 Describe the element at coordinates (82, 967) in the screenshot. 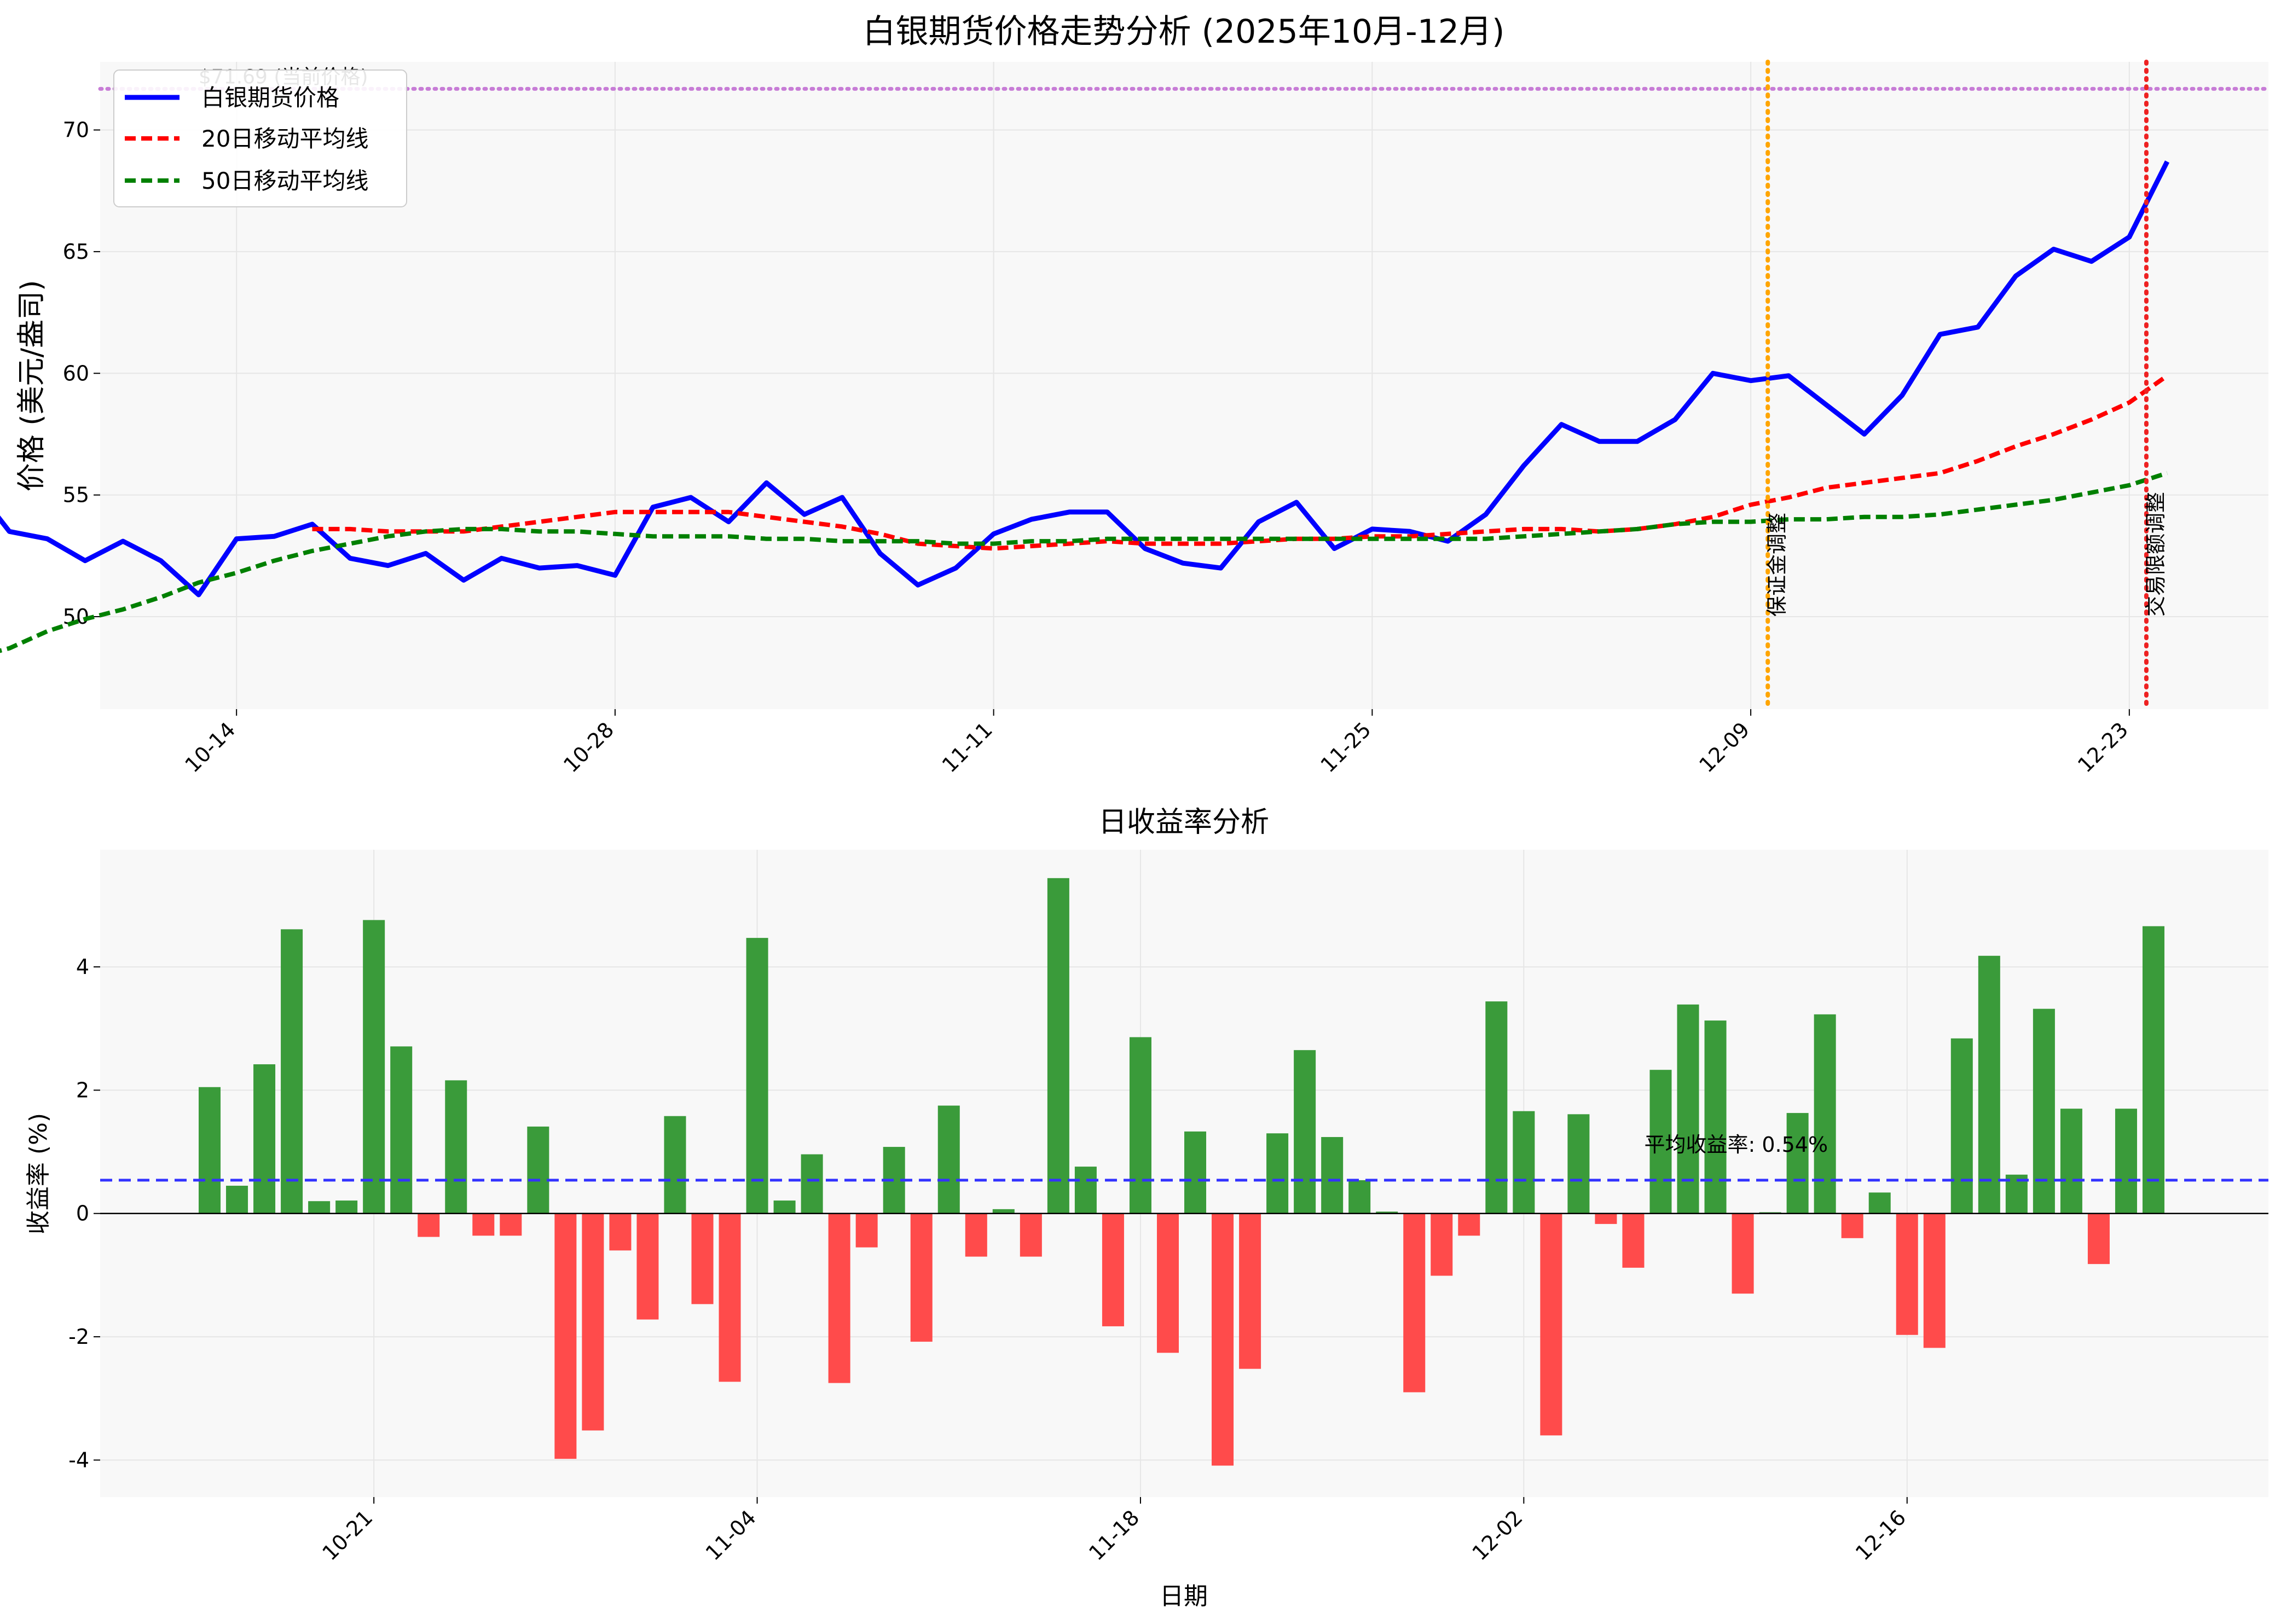

I see `returns-y-tick-label: 4` at that location.